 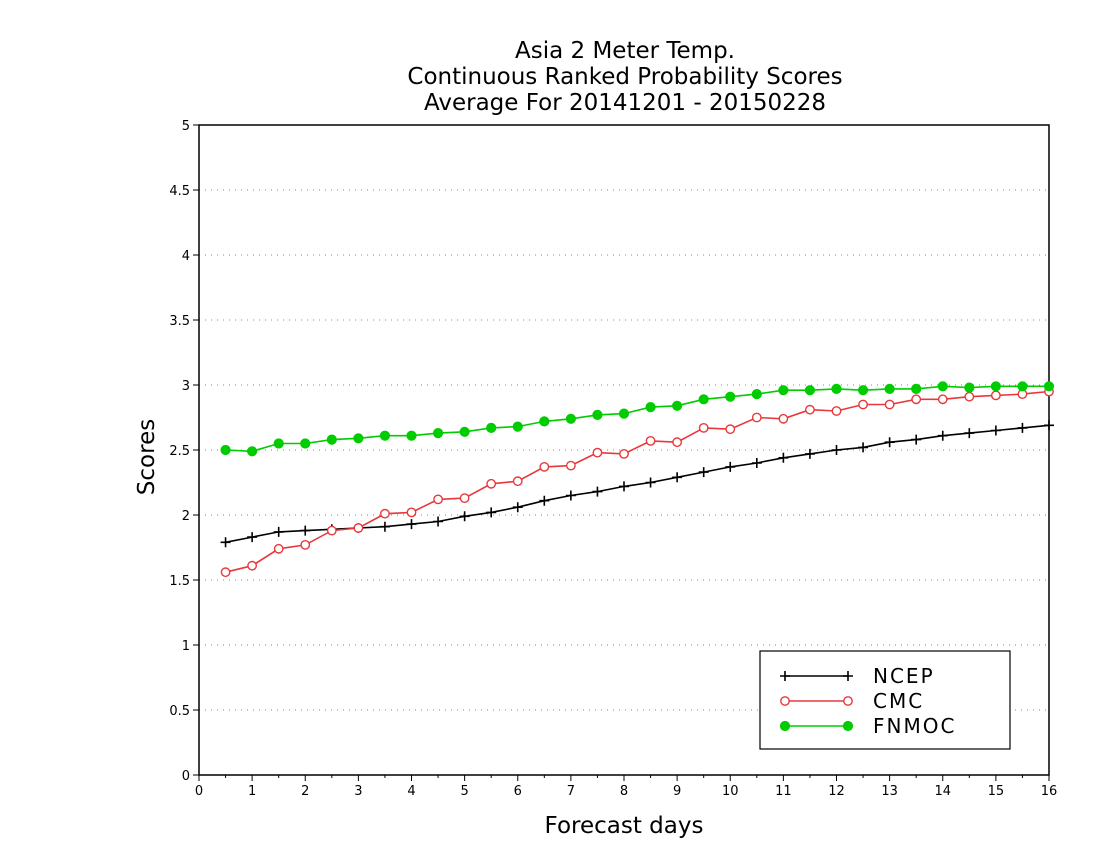 I want to click on x-tick-label: 16, so click(x=1049, y=791).